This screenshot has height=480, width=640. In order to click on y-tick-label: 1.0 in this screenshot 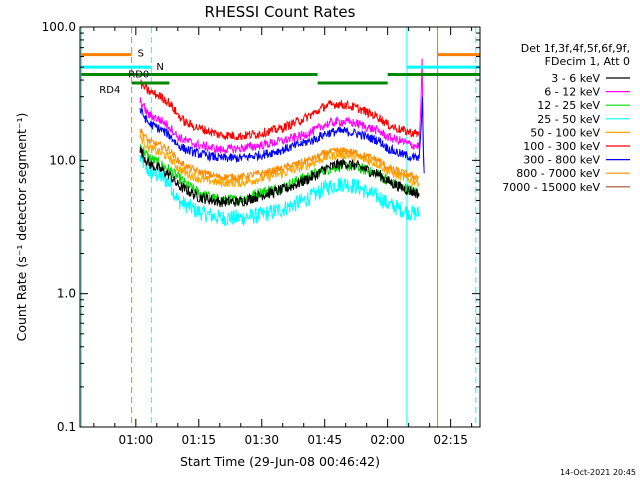, I will do `click(66, 294)`.